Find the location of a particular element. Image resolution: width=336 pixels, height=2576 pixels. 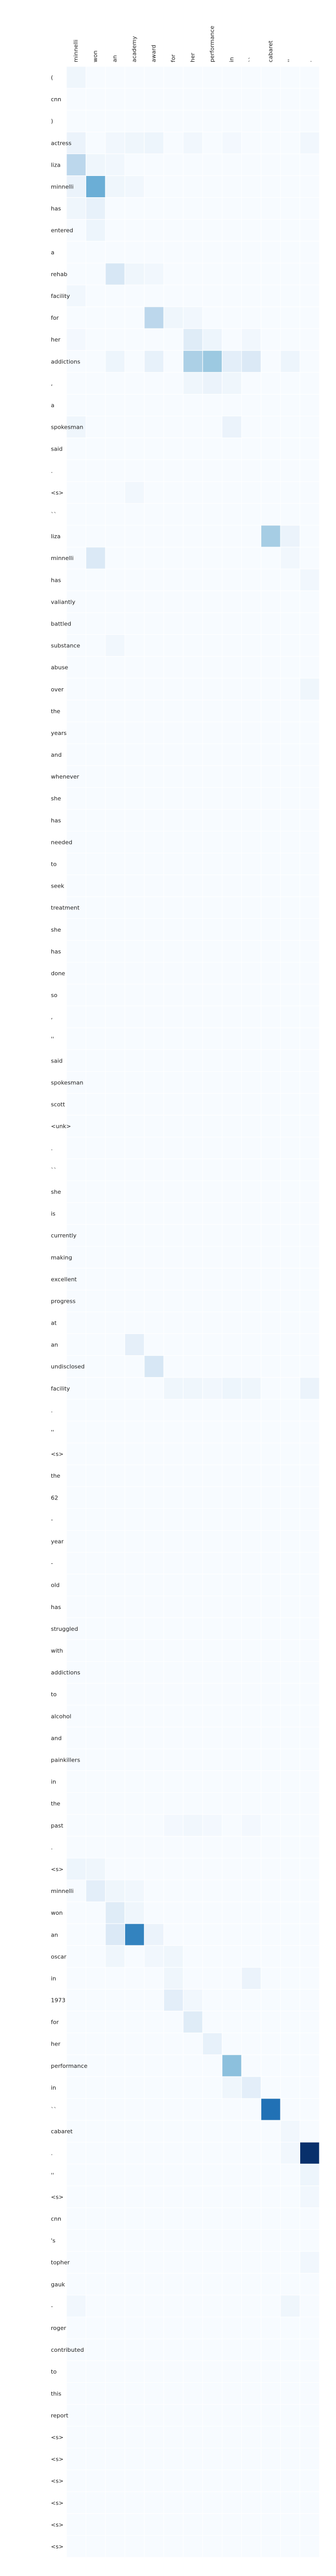

y-tick-label: an is located at coordinates (54, 1934).